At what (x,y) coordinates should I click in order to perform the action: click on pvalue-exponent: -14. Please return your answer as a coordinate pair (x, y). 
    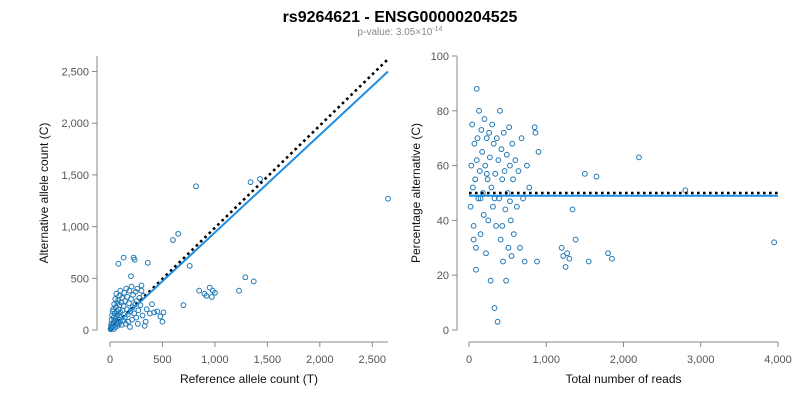
    Looking at the image, I should click on (437, 29).